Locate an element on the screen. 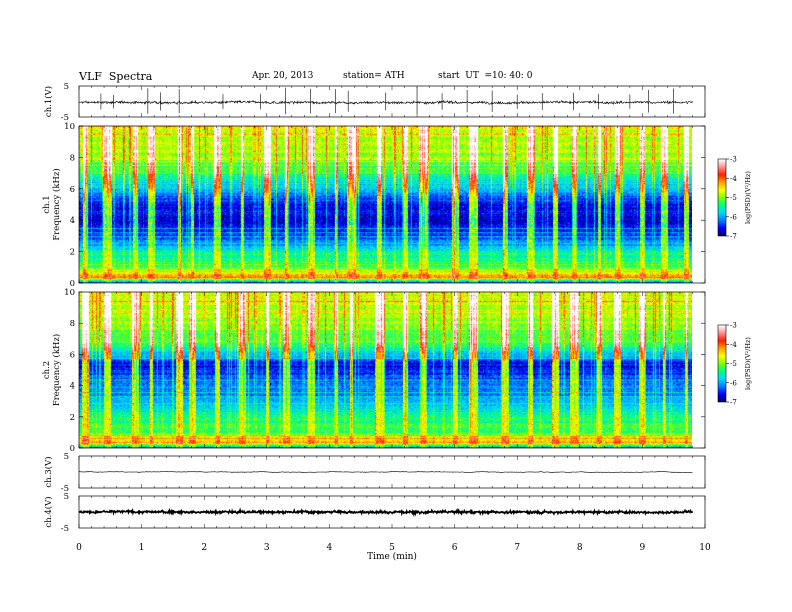 The height and width of the screenshot is (612, 792). waveform-trace-ch3 is located at coordinates (385, 472).